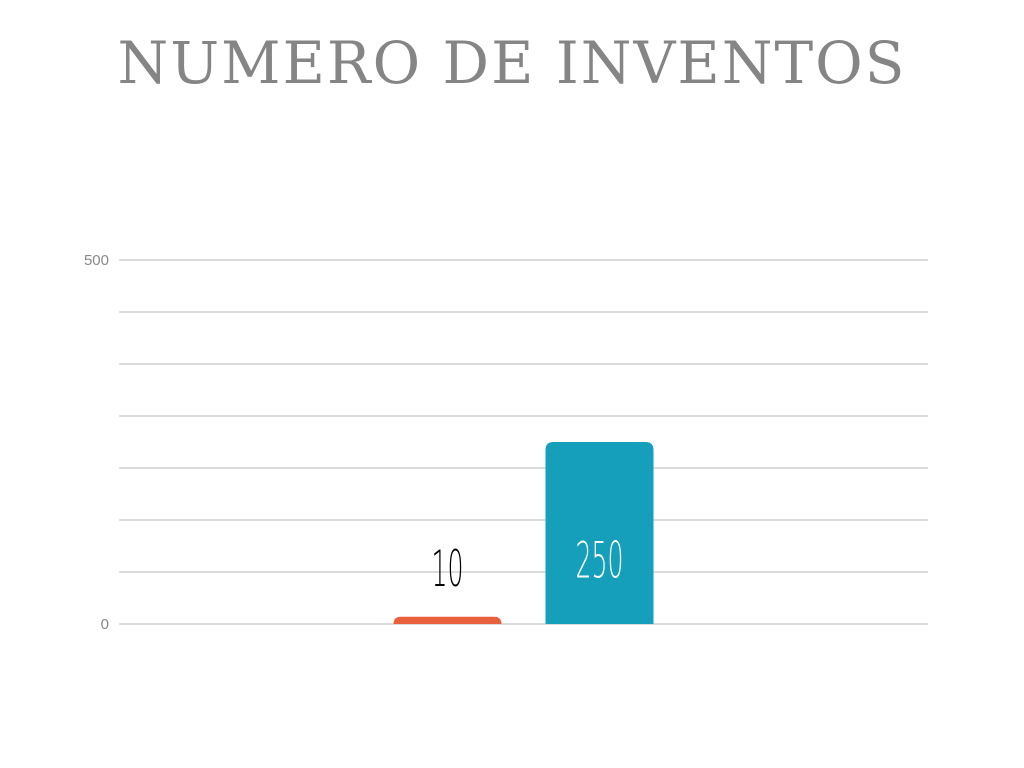 This screenshot has width=1024, height=768. Describe the element at coordinates (96, 260) in the screenshot. I see `y-tick-label: 500` at that location.